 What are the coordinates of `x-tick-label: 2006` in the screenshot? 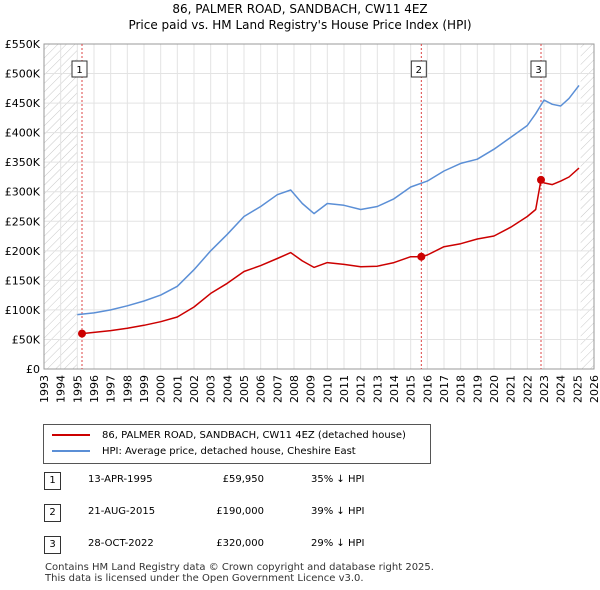 It's located at (261, 389).